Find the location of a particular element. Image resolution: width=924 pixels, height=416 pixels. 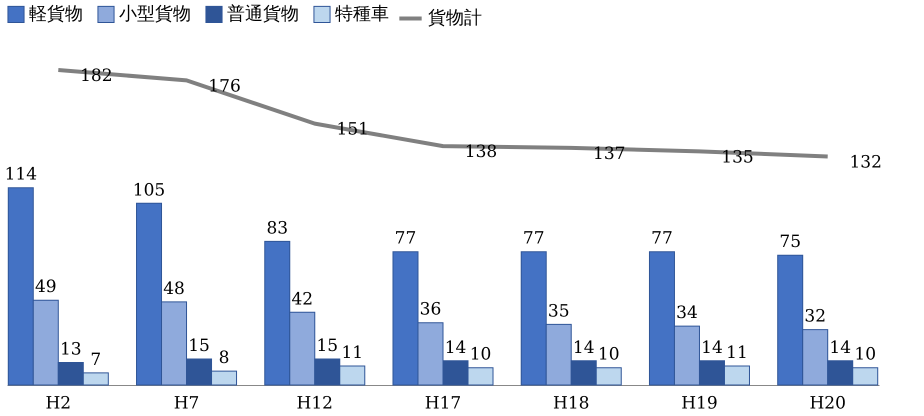

data-label: 83 is located at coordinates (277, 228).